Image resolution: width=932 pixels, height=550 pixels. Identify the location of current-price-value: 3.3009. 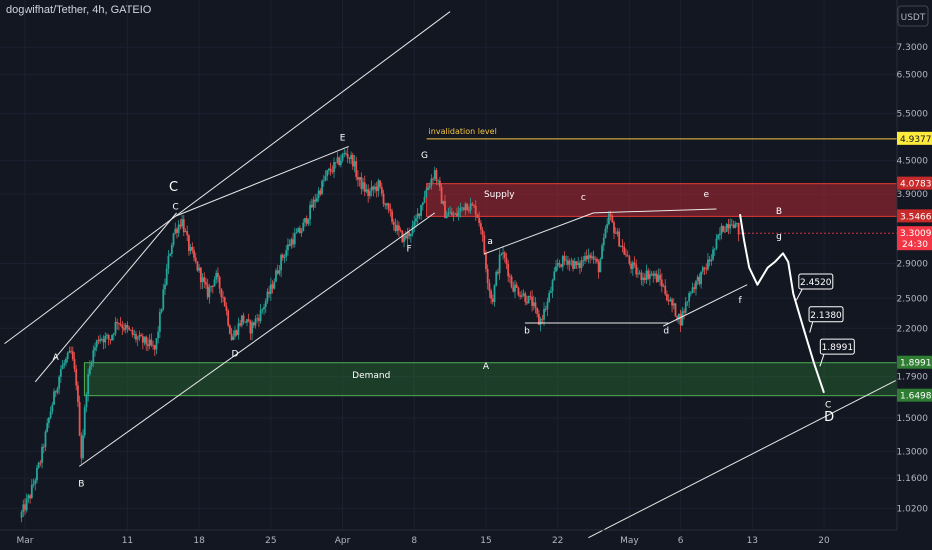
(916, 234).